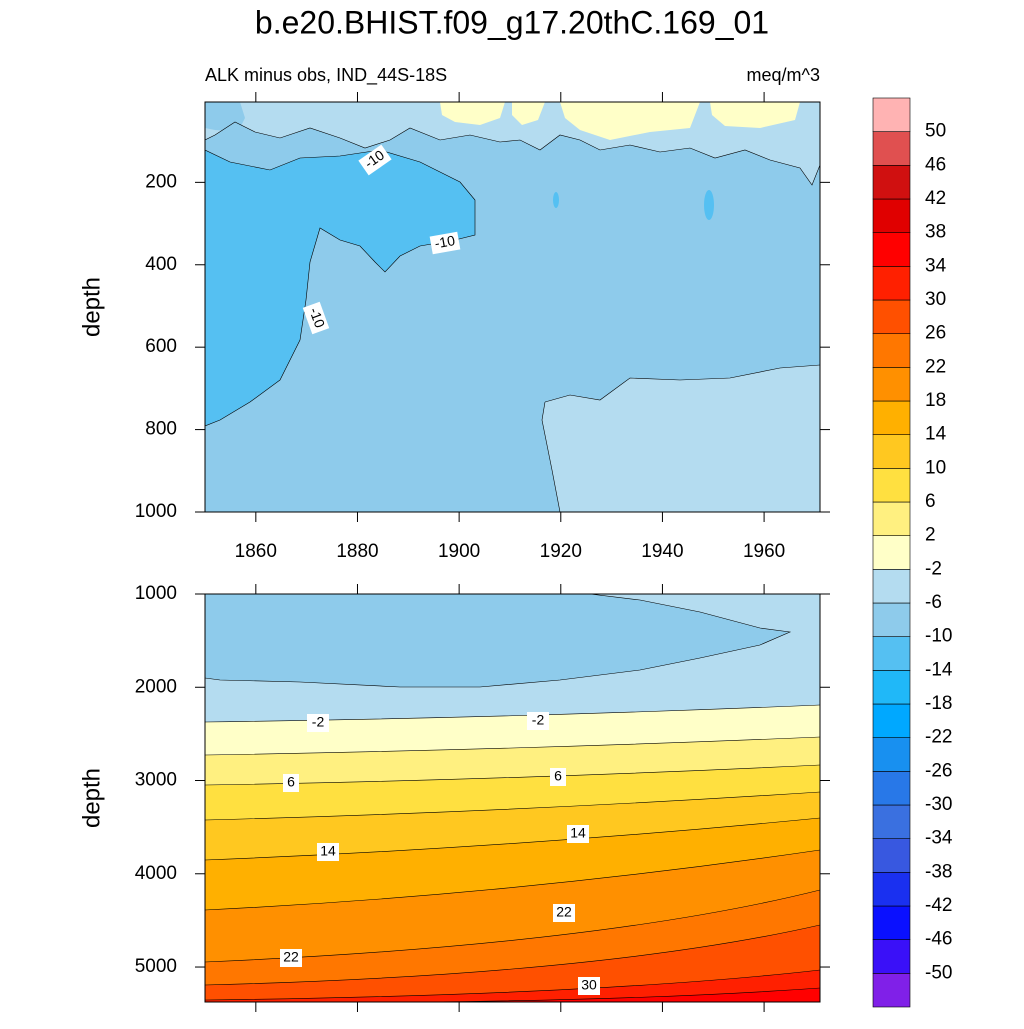 The height and width of the screenshot is (1029, 1024). I want to click on colorbar-label: 38, so click(935, 232).